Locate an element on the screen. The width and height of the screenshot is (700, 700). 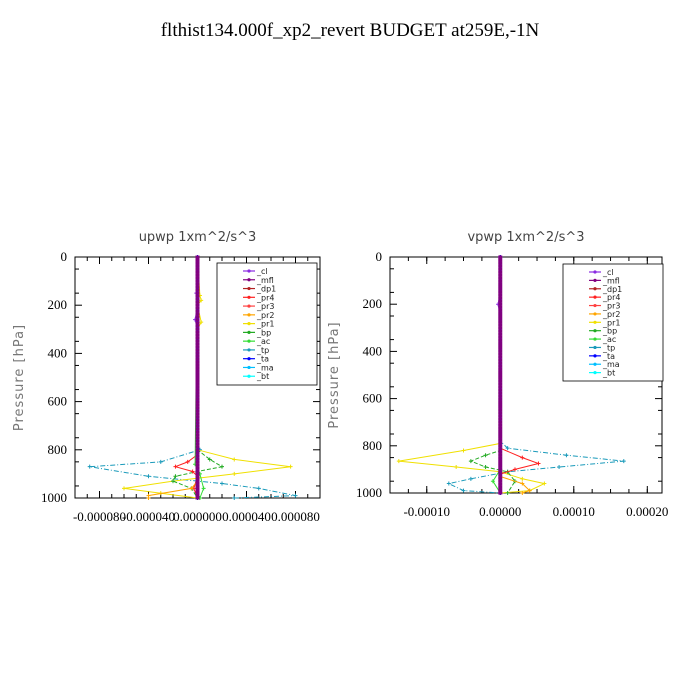
x-tick-label: 0.000040 is located at coordinates (246, 516).